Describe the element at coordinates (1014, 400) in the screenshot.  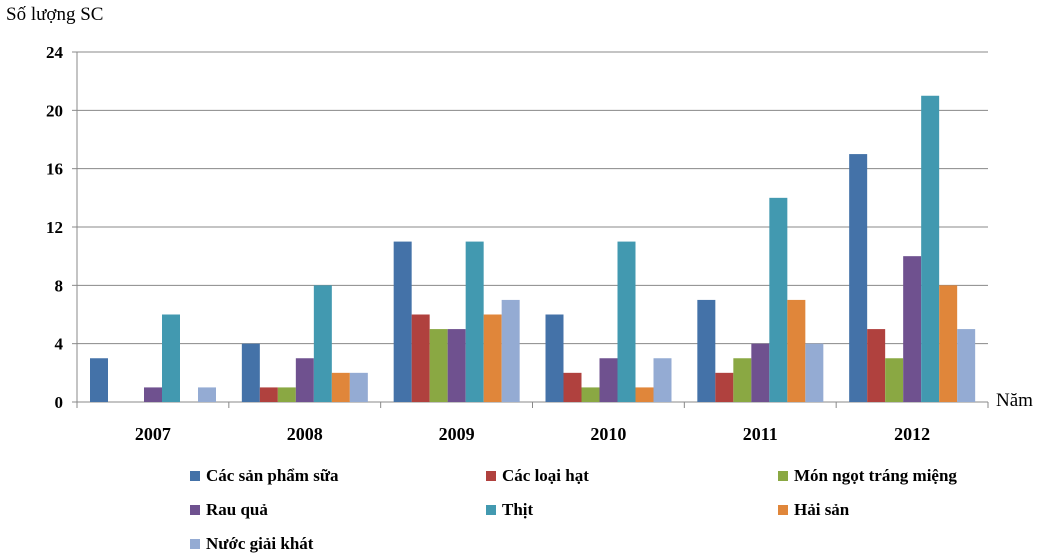
I see `x-axis-label: Năm` at that location.